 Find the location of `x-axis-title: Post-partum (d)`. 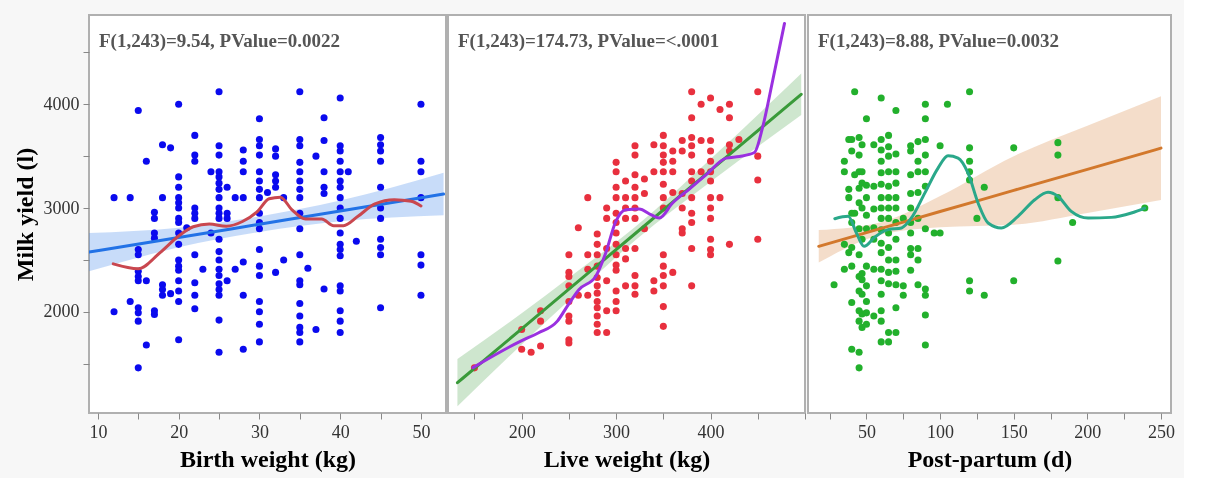

x-axis-title: Post-partum (d) is located at coordinates (990, 458).